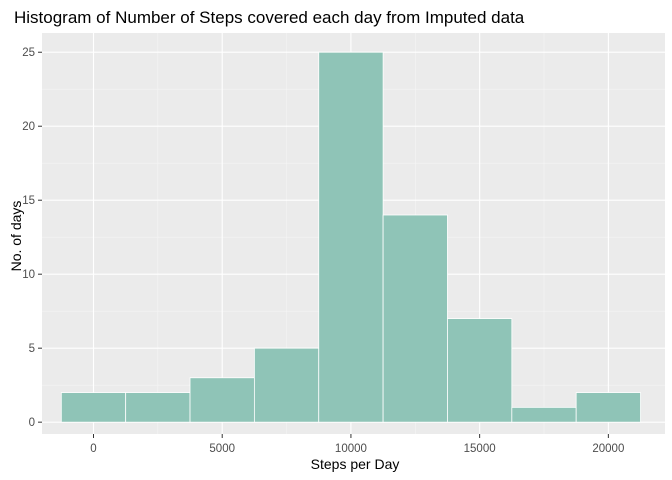 This screenshot has width=672, height=480. Describe the element at coordinates (355, 464) in the screenshot. I see `x-axis-title: Steps per Day` at that location.